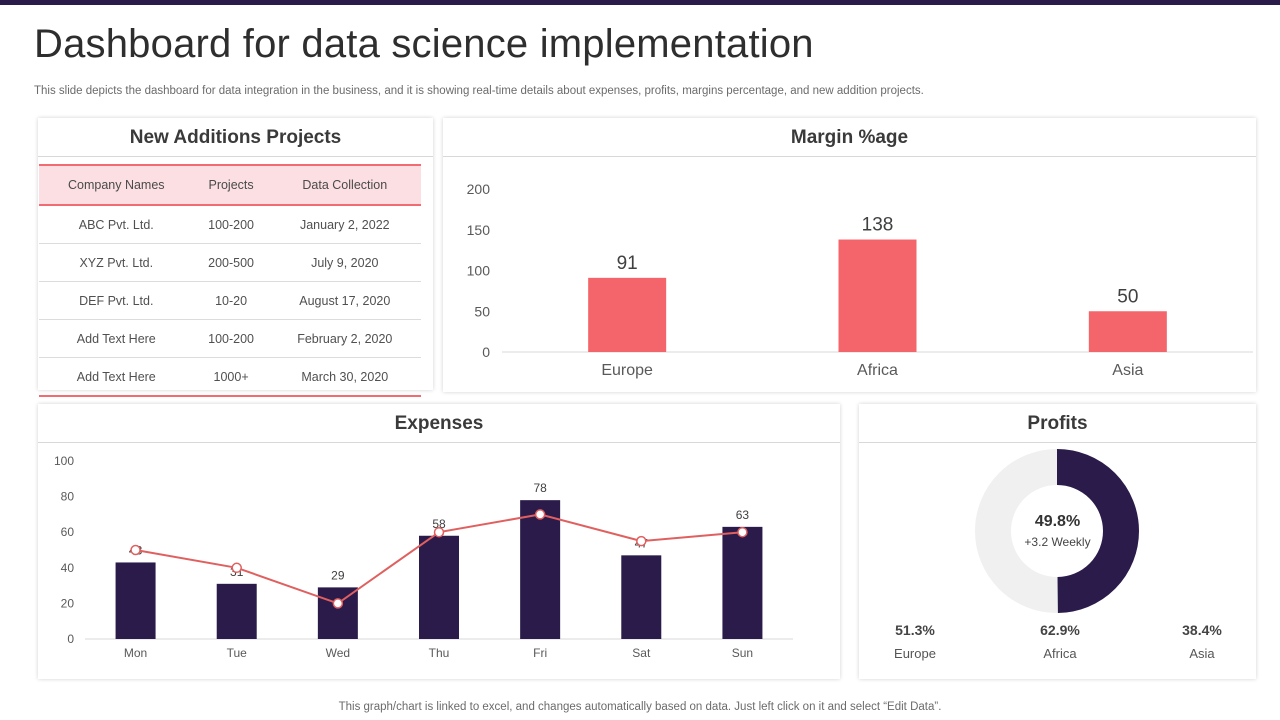 This screenshot has height=720, width=1280. What do you see at coordinates (742, 653) in the screenshot?
I see `expenses-x-tick-label: Sun` at bounding box center [742, 653].